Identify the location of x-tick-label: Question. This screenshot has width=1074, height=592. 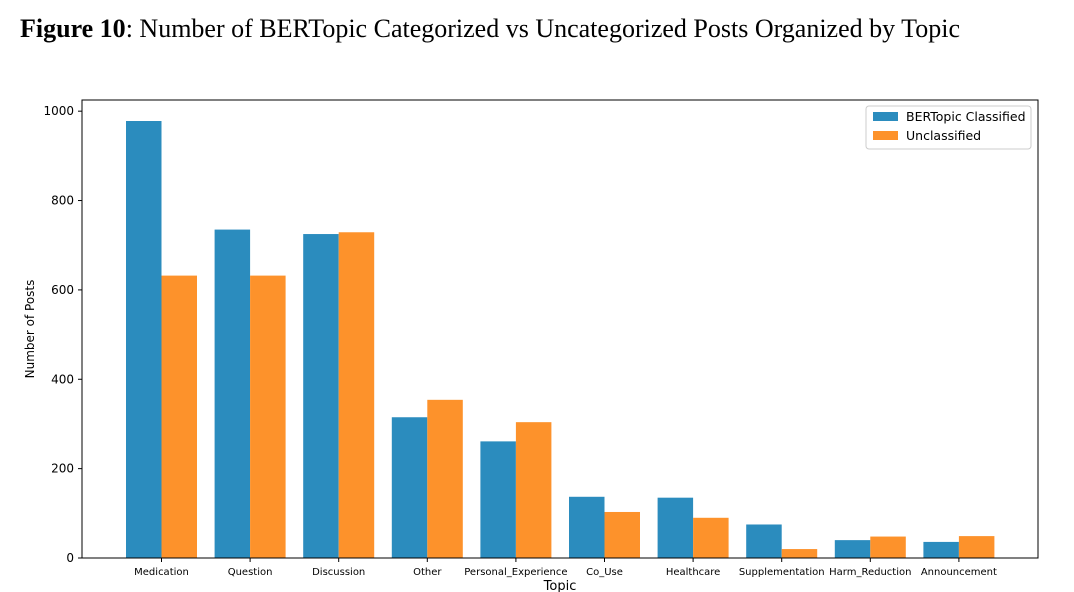
(250, 572).